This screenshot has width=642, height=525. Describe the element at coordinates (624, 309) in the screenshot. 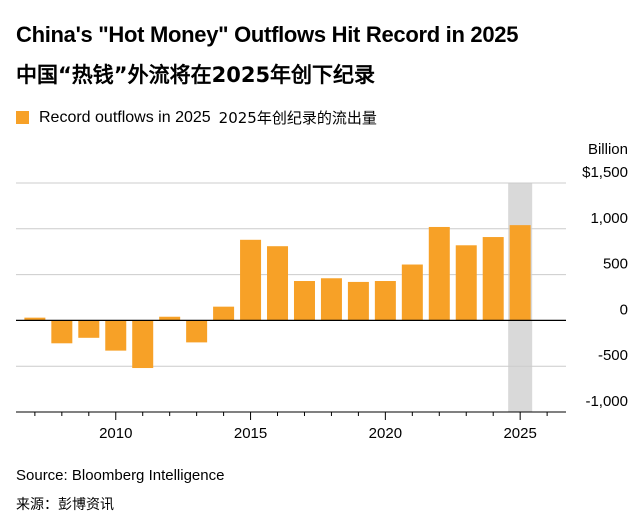

I see `y-tick-label: 0` at that location.